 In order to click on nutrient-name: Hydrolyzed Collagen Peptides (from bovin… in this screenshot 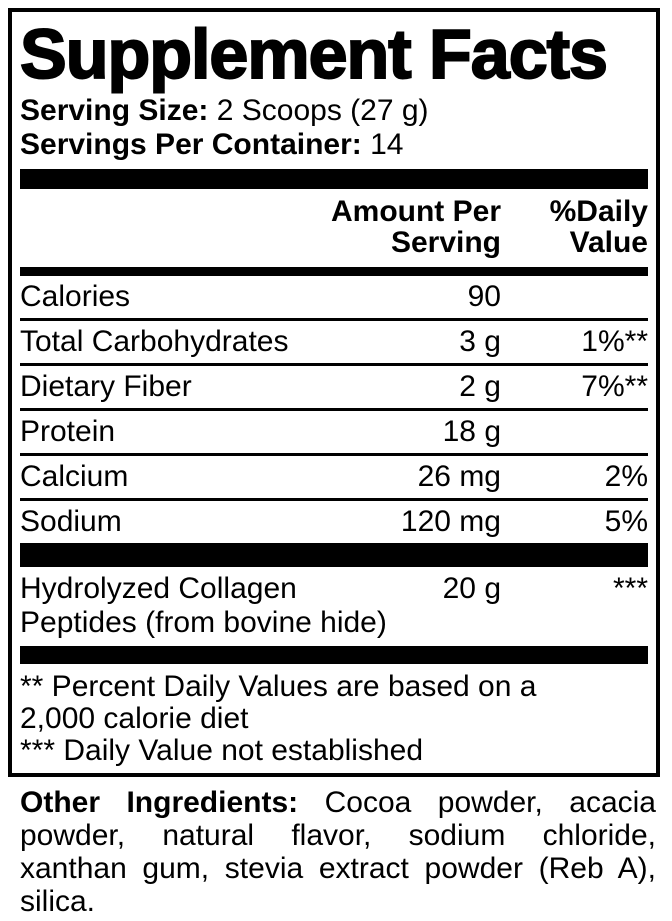, I will do `click(203, 605)`.